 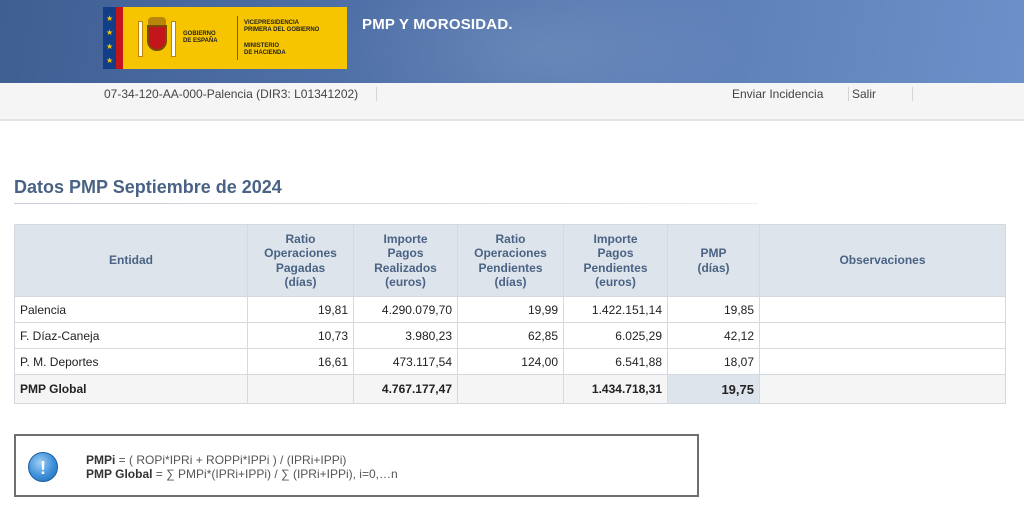 What do you see at coordinates (43, 467) in the screenshot?
I see `info-icon: !` at bounding box center [43, 467].